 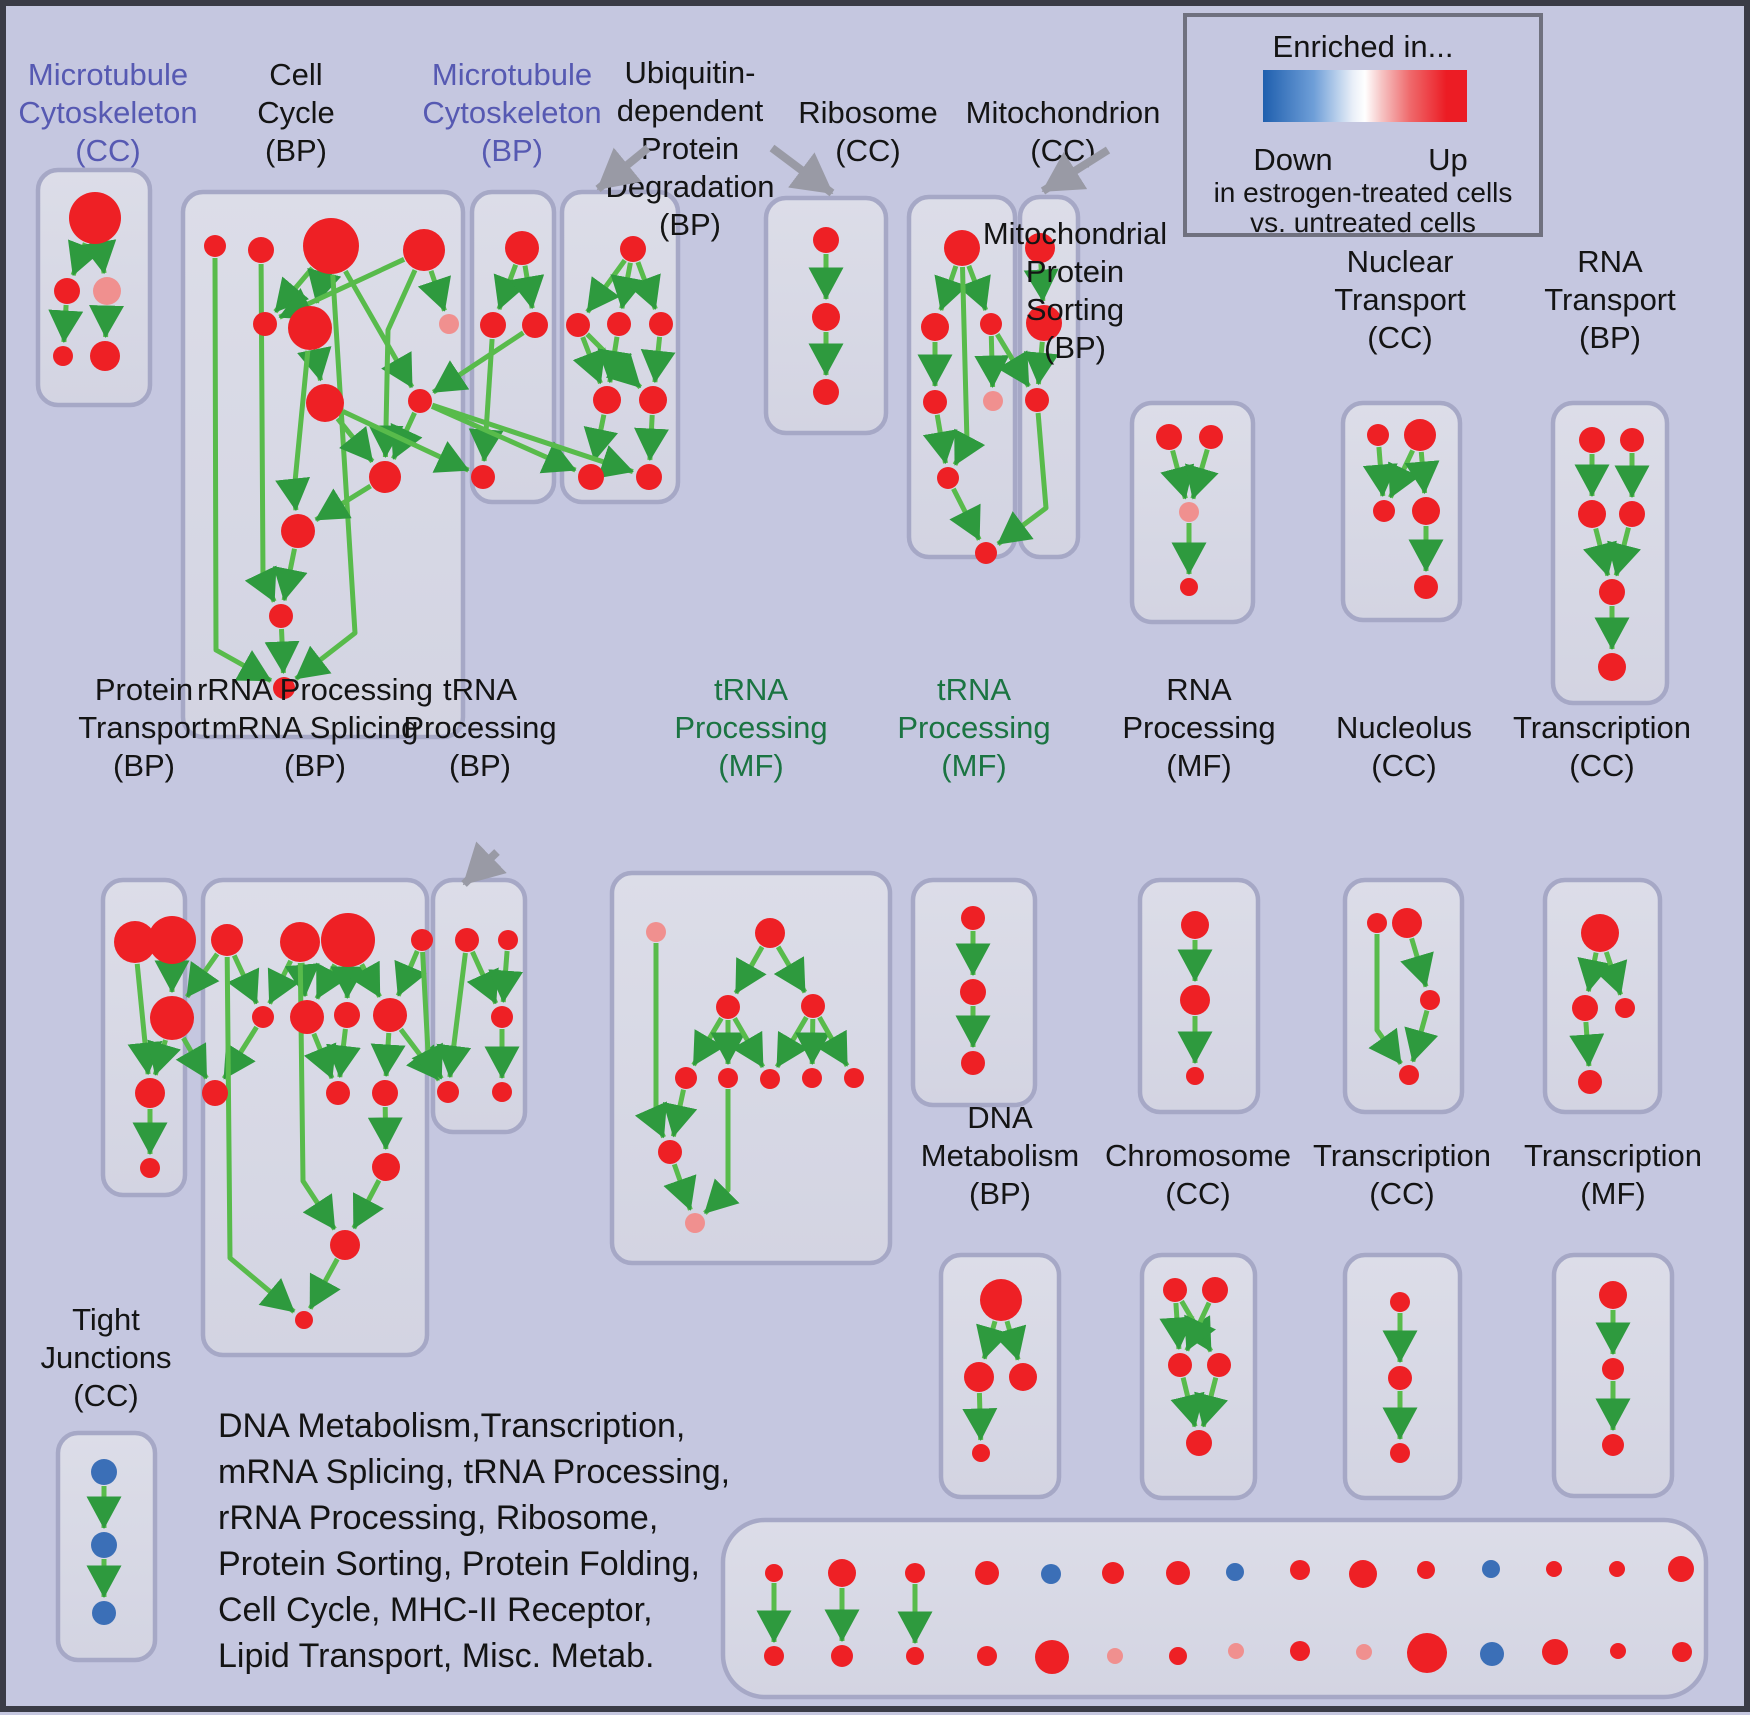 I want to click on edge-ch3-ch5, so click(x=1187, y=1402).